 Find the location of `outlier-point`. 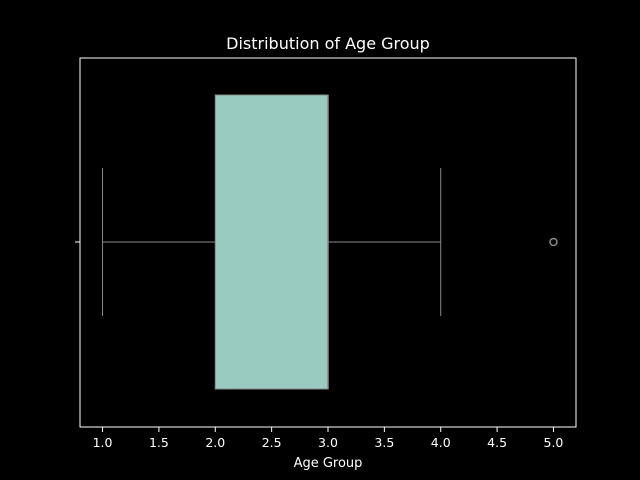

outlier-point is located at coordinates (553, 242).